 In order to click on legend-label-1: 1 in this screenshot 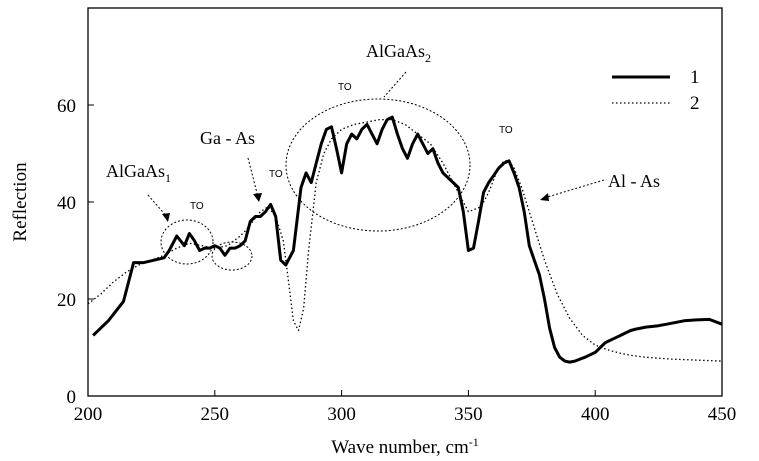, I will do `click(695, 77)`.